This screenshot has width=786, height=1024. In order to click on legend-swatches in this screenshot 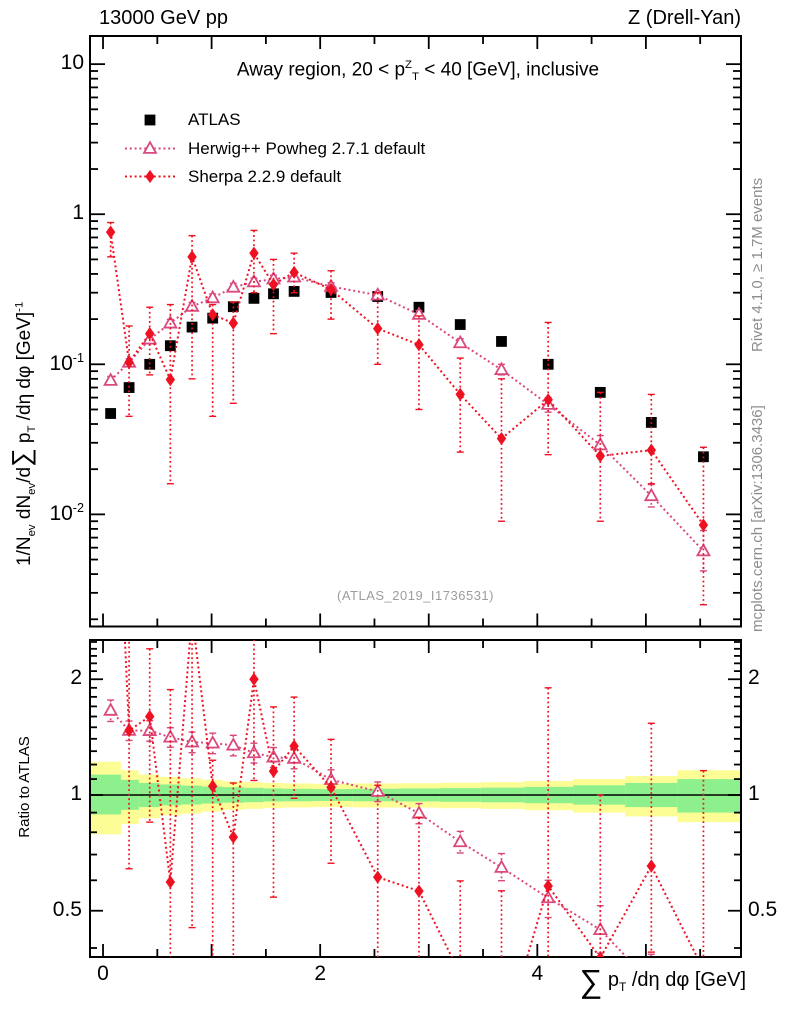, I will do `click(150, 149)`.